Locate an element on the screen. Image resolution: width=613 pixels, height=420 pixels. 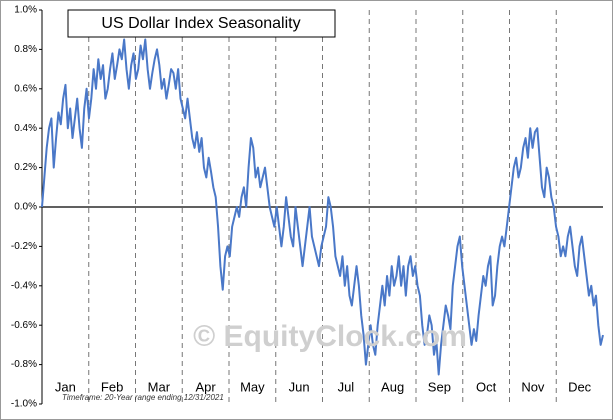
y-tick-label: 0.4% is located at coordinates (25, 128).